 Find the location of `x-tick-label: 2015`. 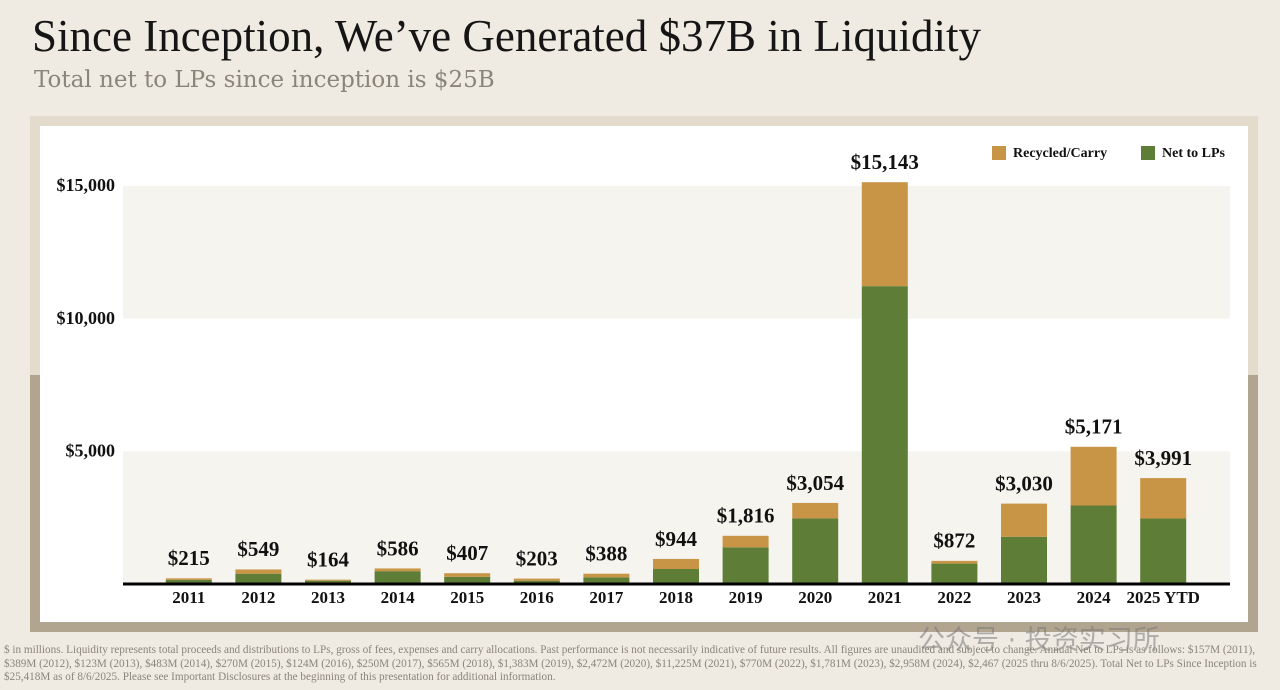

x-tick-label: 2015 is located at coordinates (467, 597).